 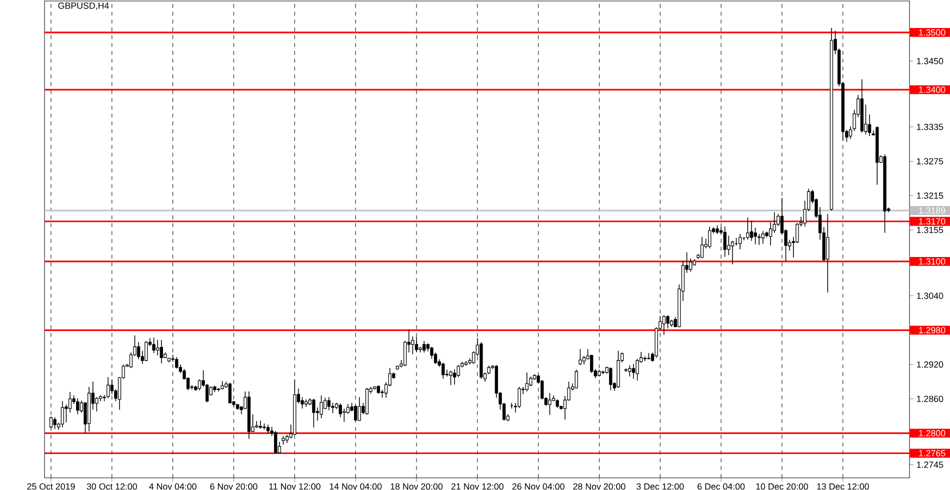 What do you see at coordinates (721, 487) in the screenshot?
I see `x-tick-label: 6 Dec 04:00` at bounding box center [721, 487].